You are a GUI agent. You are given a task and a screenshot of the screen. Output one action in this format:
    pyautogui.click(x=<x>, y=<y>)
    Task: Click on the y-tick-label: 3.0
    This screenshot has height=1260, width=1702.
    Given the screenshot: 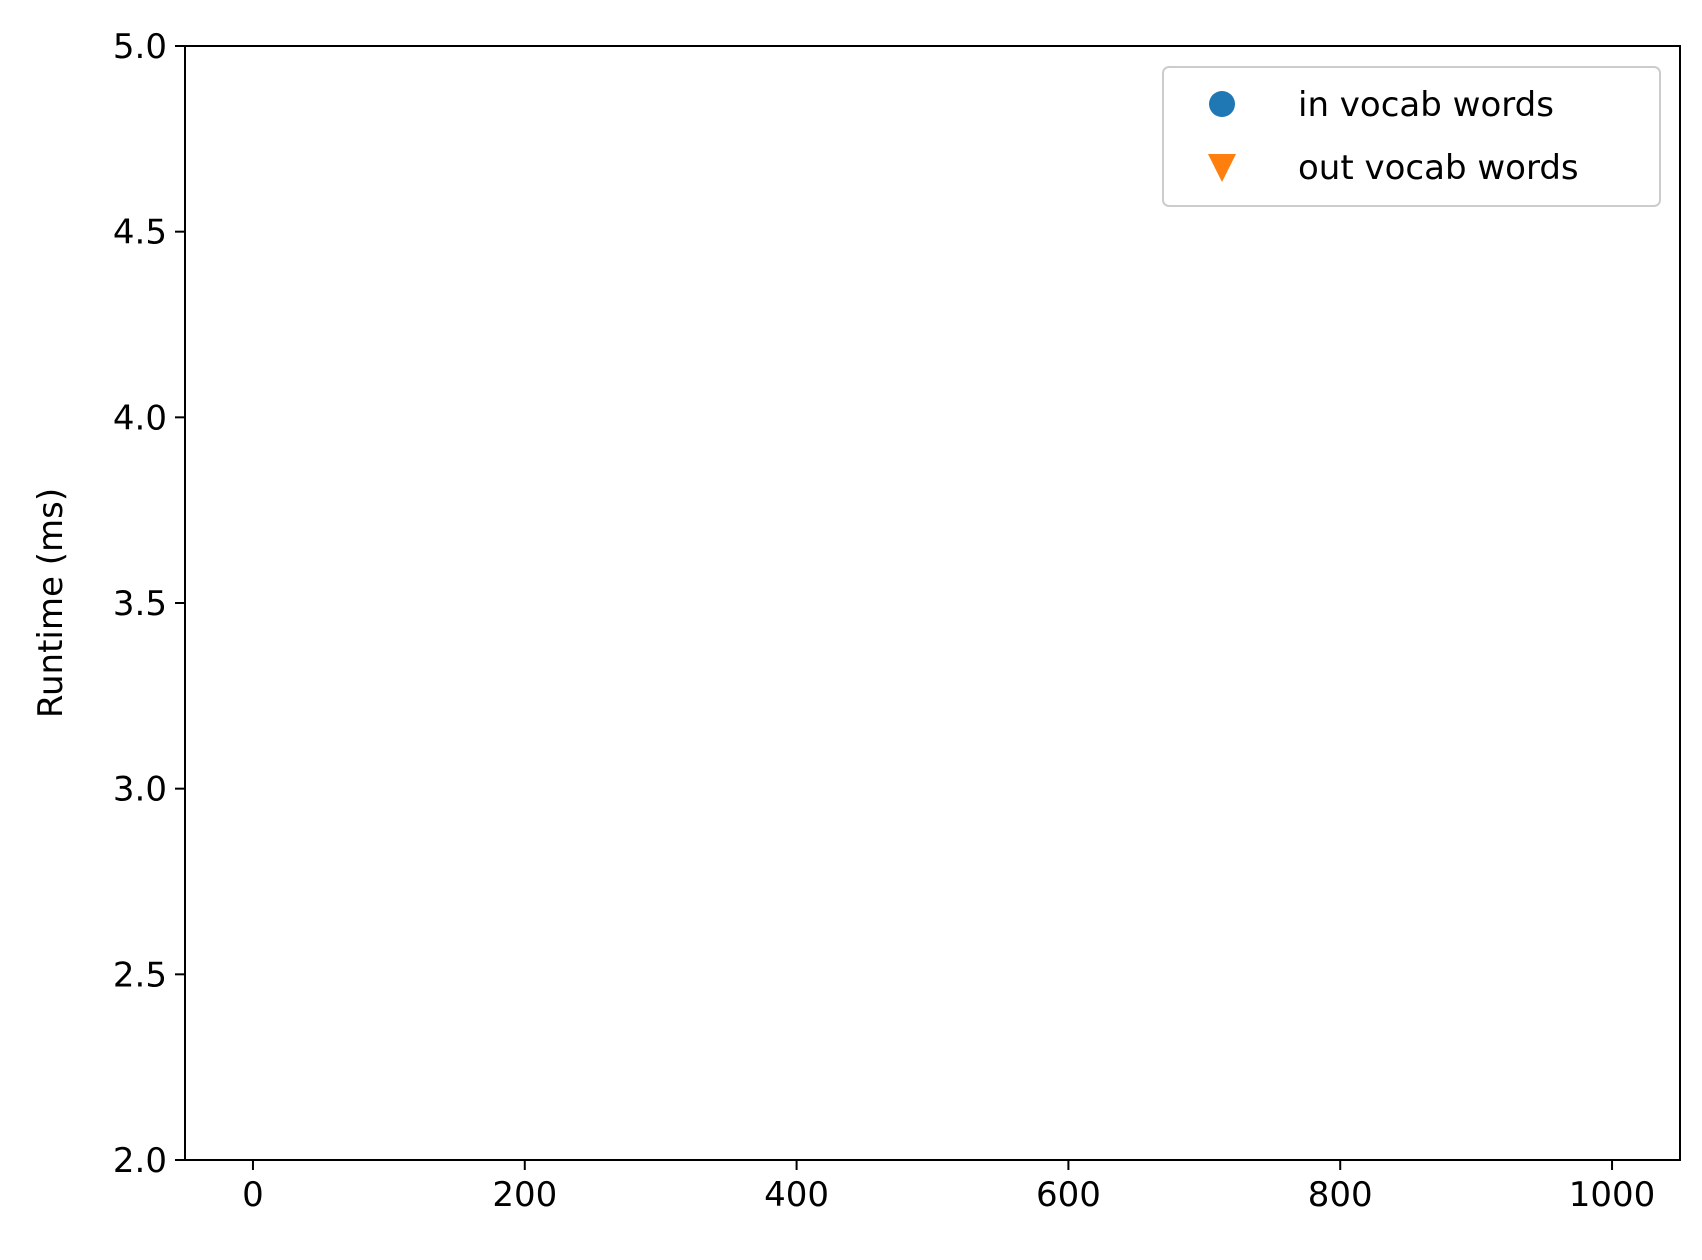 What is the action you would take?
    pyautogui.click(x=140, y=790)
    